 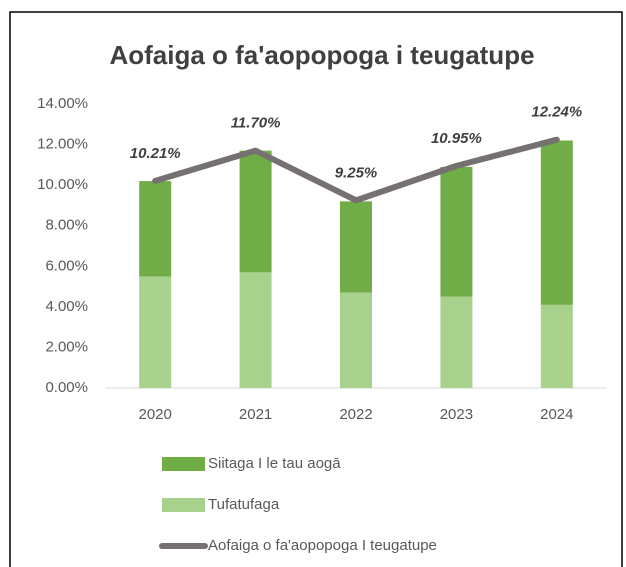 What do you see at coordinates (62, 184) in the screenshot?
I see `y-tick-label: 10.00%` at bounding box center [62, 184].